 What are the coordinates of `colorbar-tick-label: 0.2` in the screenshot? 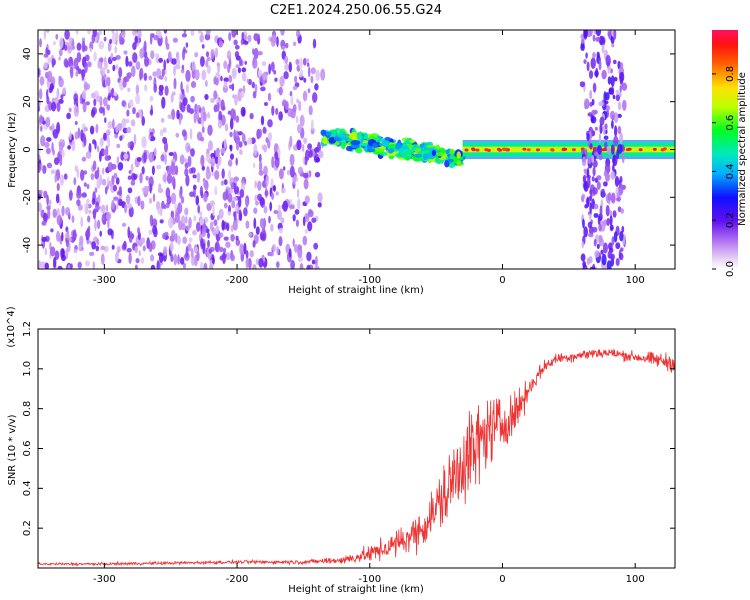 It's located at (730, 220).